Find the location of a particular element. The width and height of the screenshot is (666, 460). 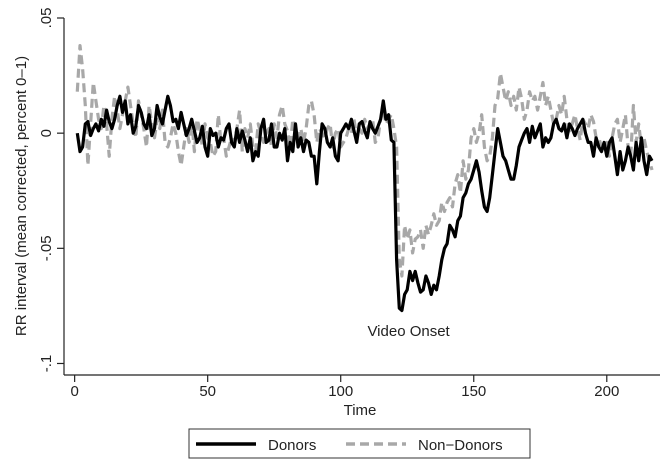

x-tick-label: 0 is located at coordinates (74, 391).